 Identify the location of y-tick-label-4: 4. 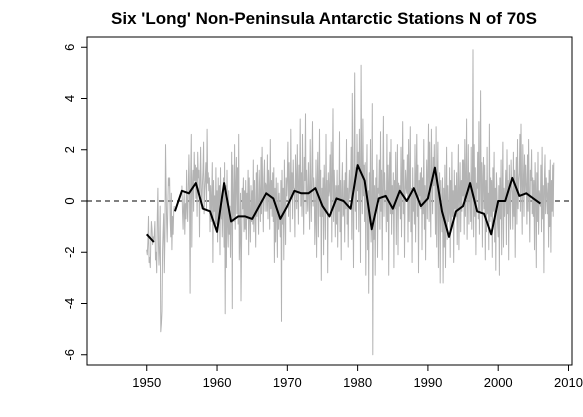
(69, 98).